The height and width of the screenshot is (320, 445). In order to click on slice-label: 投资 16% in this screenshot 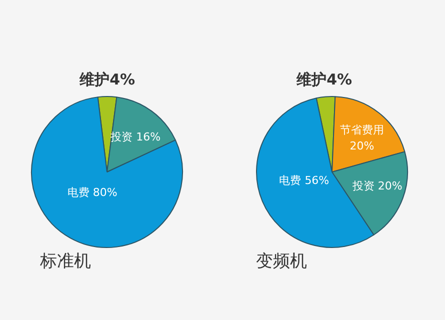, I will do `click(135, 137)`.